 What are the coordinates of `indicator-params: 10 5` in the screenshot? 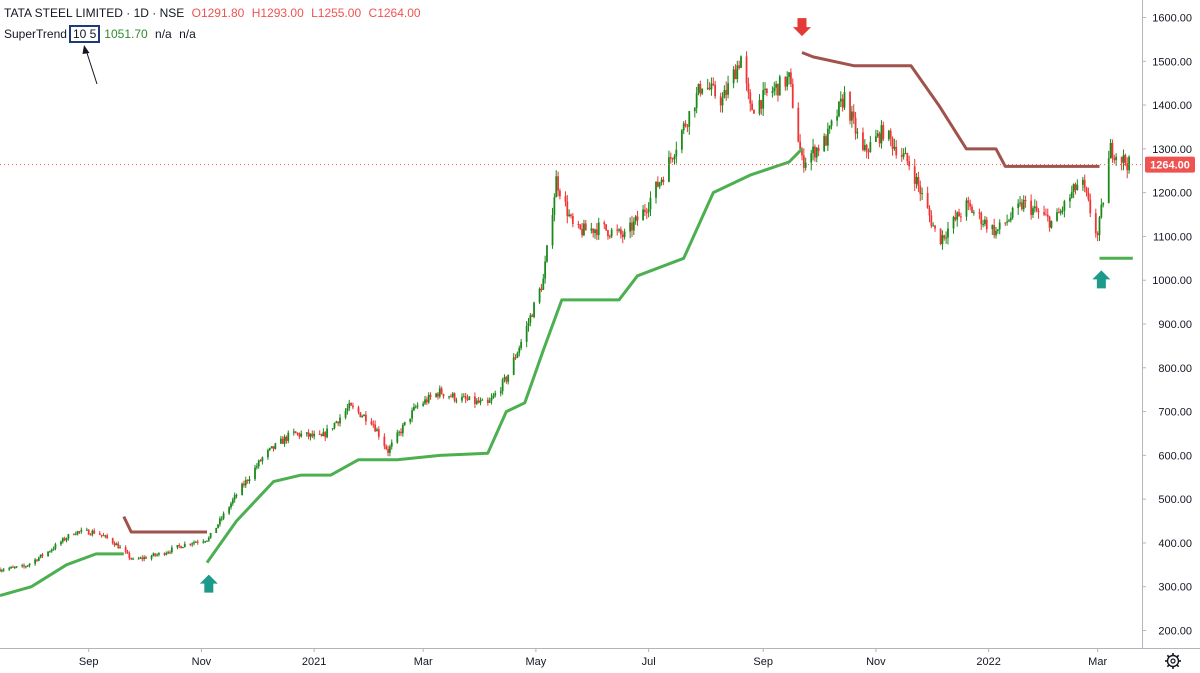 It's located at (84, 34).